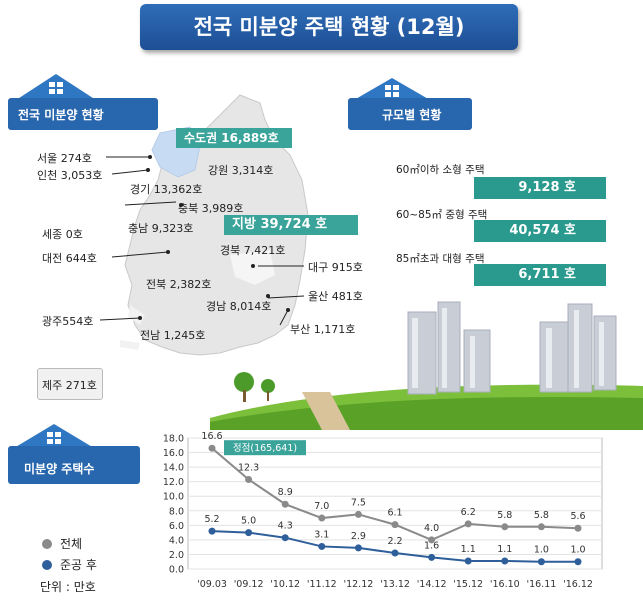 Image resolution: width=643 pixels, height=616 pixels. What do you see at coordinates (285, 492) in the screenshot?
I see `data-label: 8.9` at bounding box center [285, 492].